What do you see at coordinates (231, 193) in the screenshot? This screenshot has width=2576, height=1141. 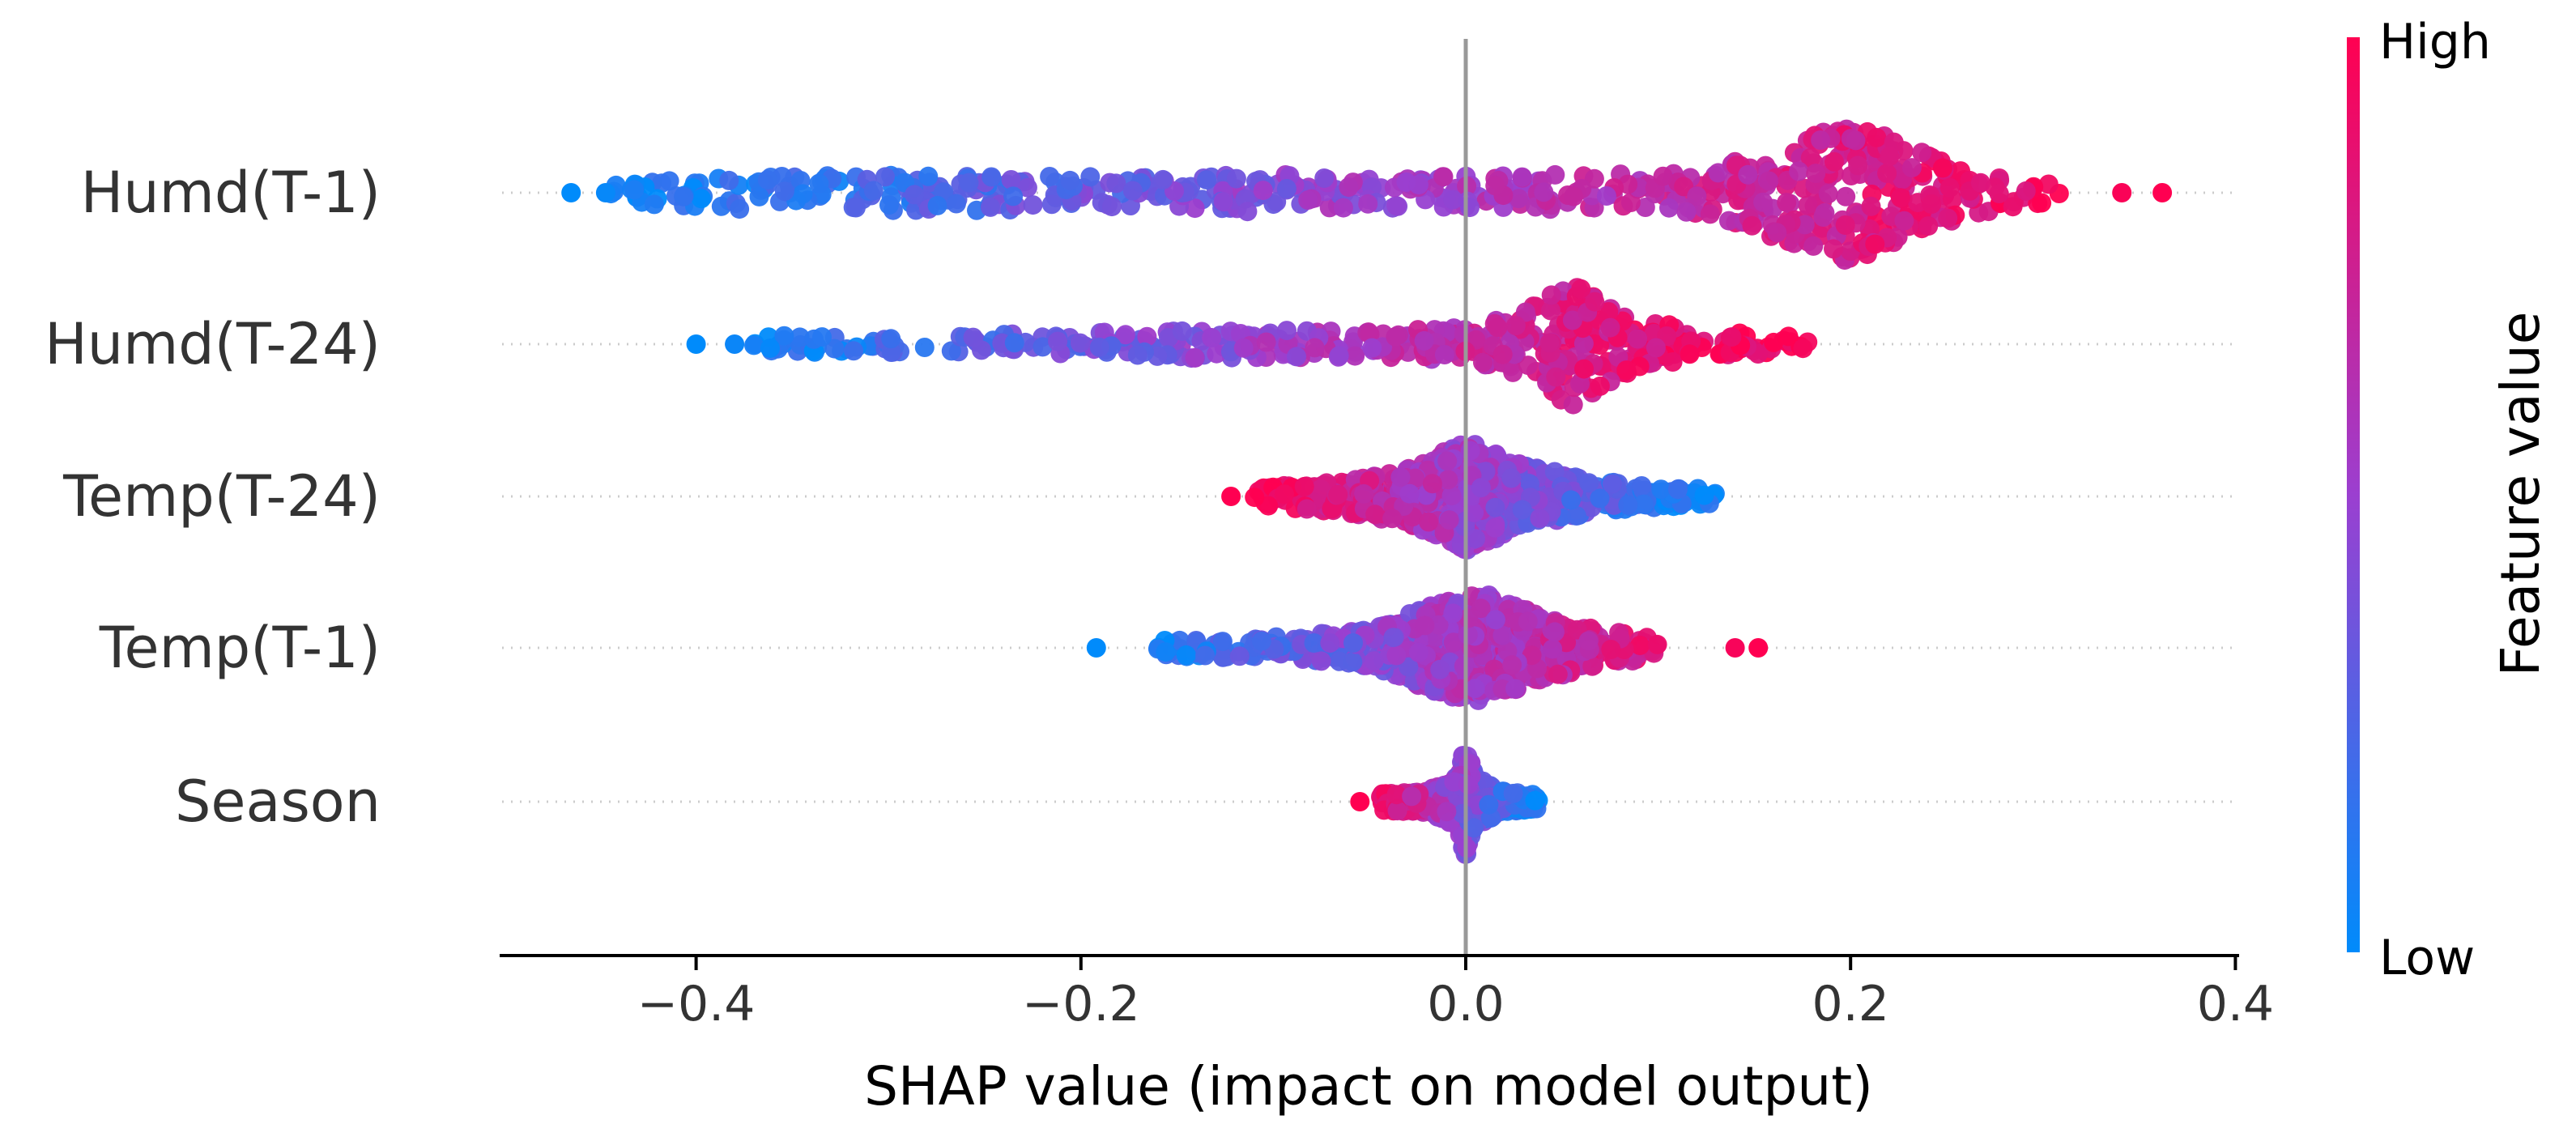 I see `feature-label: Humd(T-1)` at bounding box center [231, 193].